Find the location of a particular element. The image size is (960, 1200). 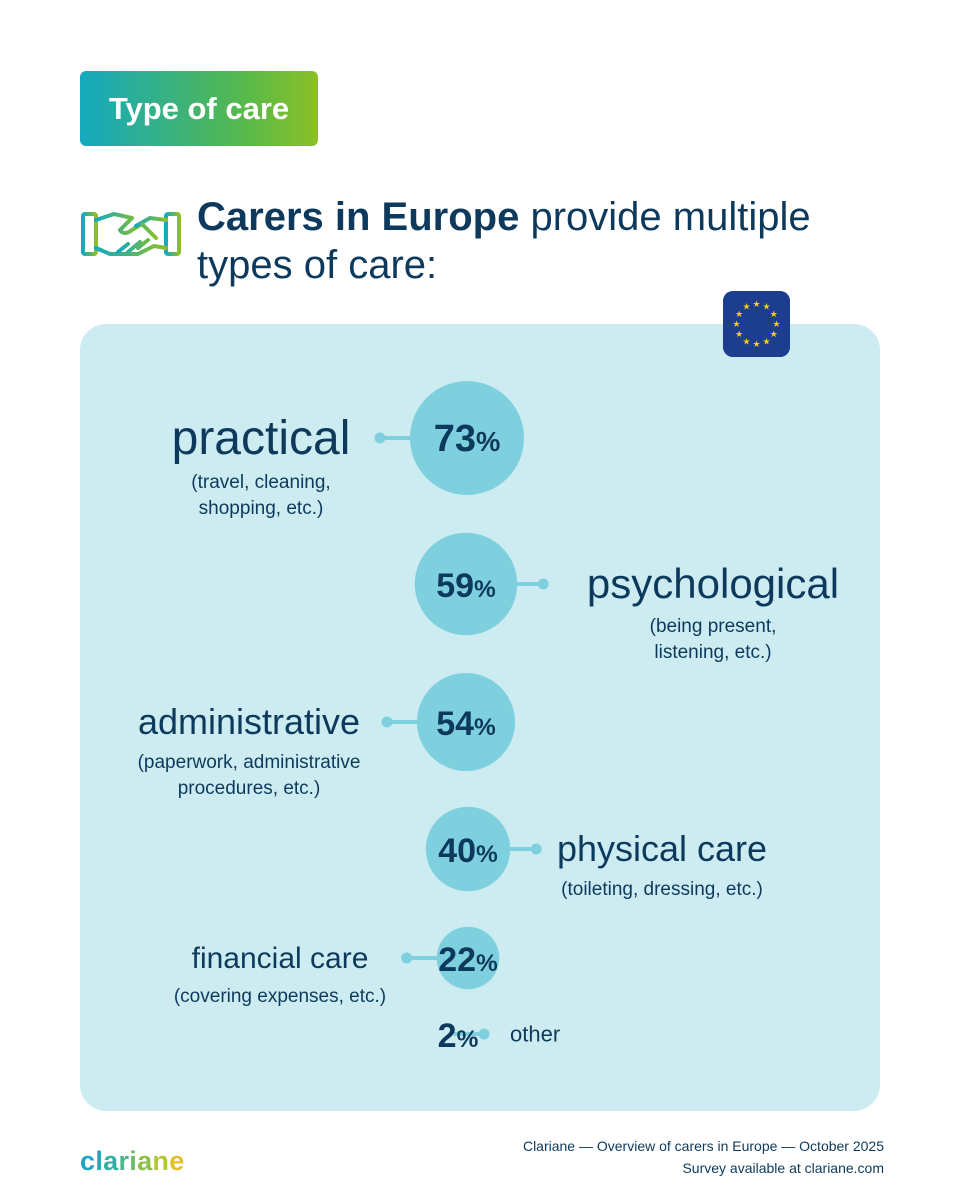

category-detail: (paperwork, administrative is located at coordinates (249, 762).